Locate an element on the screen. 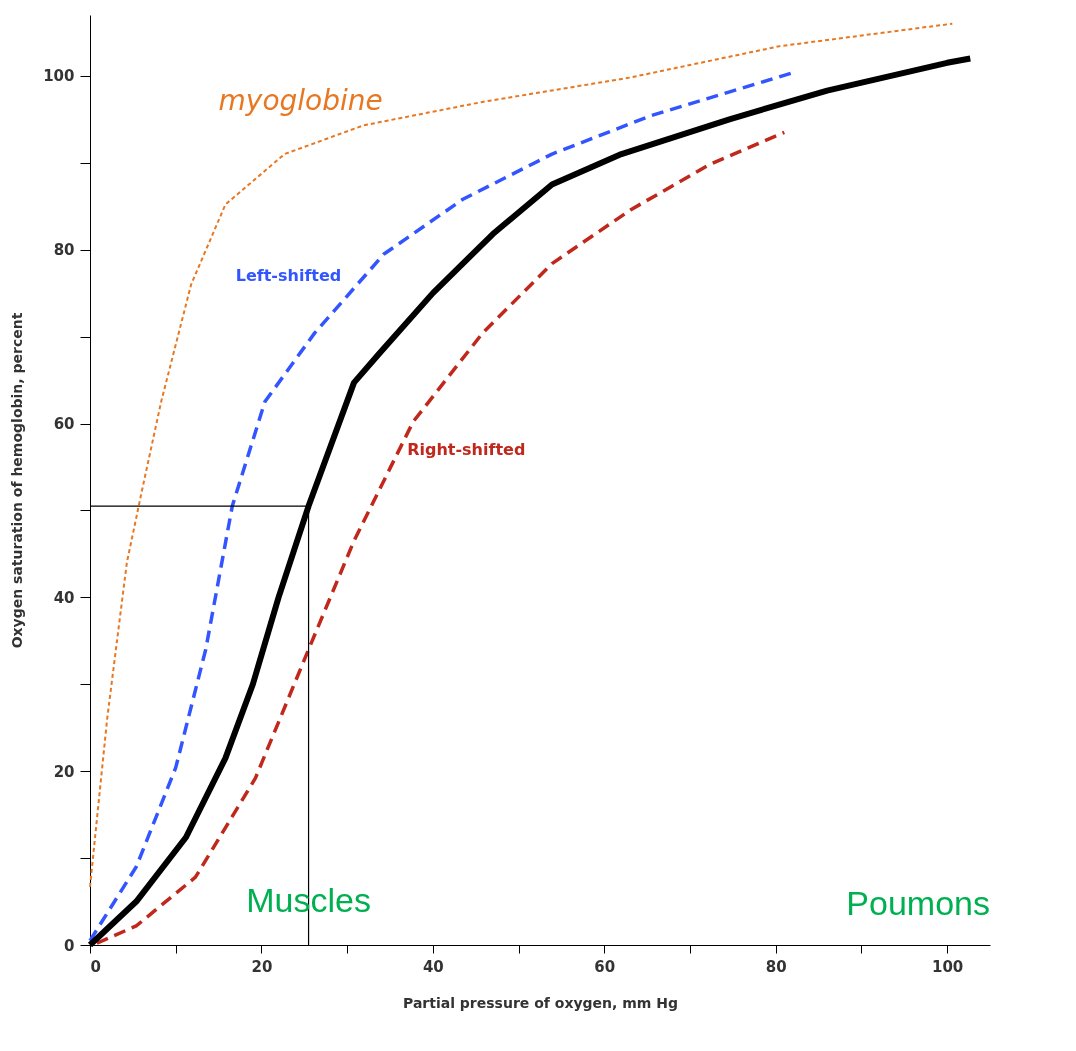 The height and width of the screenshot is (1051, 1076). y-tick-label: 60 is located at coordinates (64, 424).